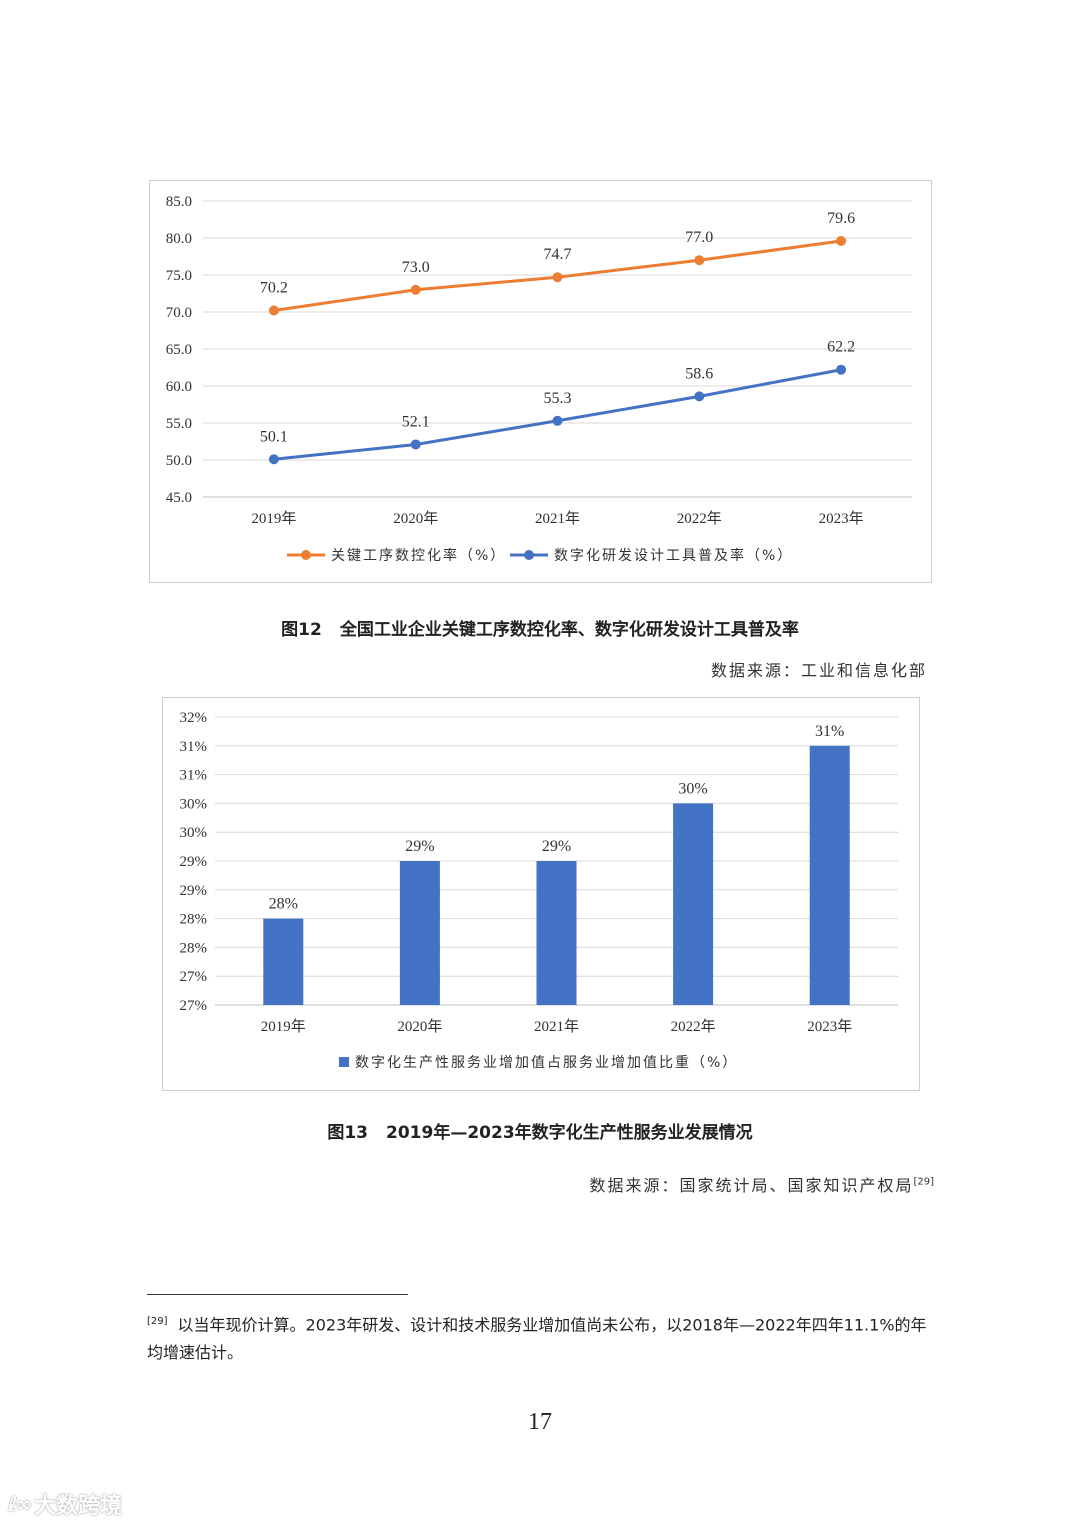 The image size is (1080, 1527). I want to click on y-tick-label: 75.0, so click(179, 276).